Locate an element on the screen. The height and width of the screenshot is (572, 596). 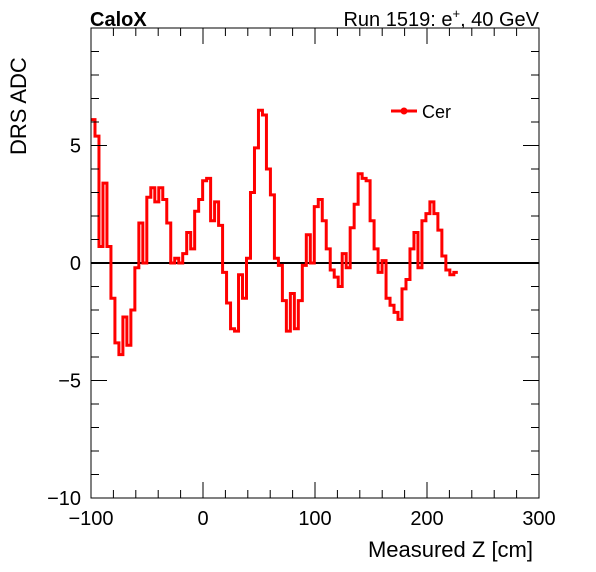
x-tick-label: 200 is located at coordinates (426, 519).